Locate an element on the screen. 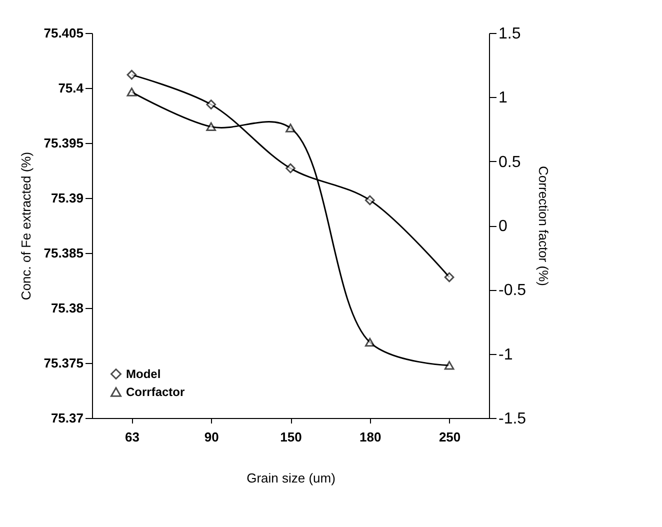 The height and width of the screenshot is (527, 662). y-axis-title: Conc. of Fe extracted (%) is located at coordinates (26, 226).